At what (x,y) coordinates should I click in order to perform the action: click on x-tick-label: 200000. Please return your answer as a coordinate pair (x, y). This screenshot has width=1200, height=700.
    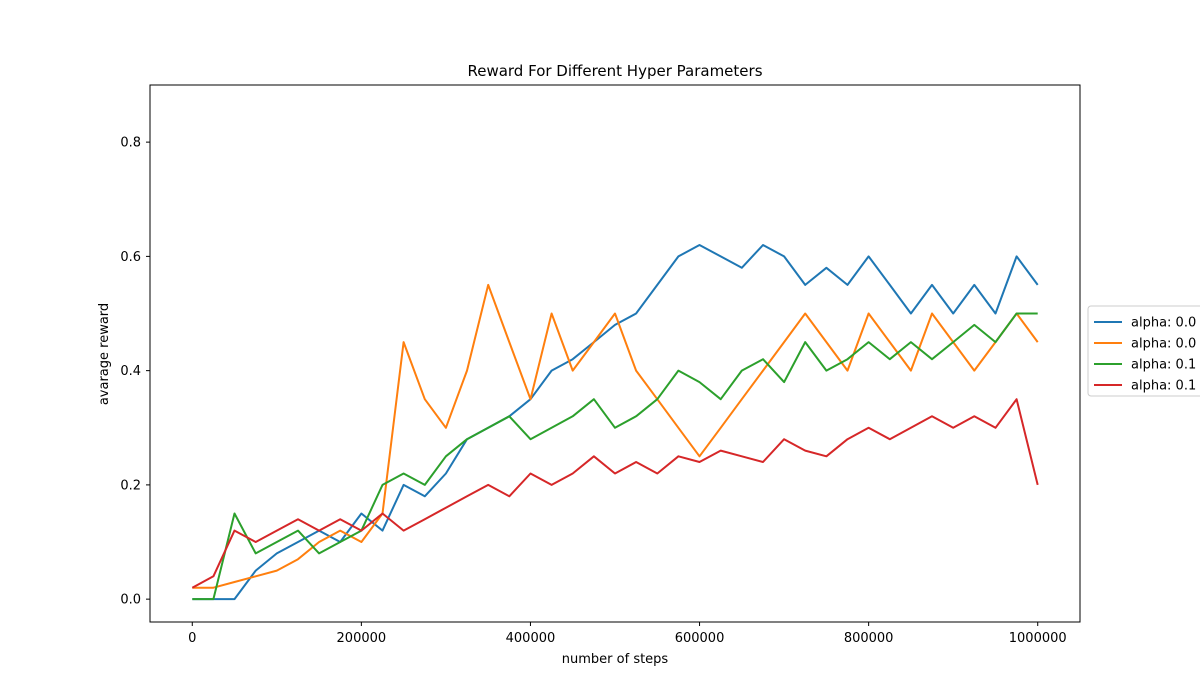
    Looking at the image, I should click on (362, 638).